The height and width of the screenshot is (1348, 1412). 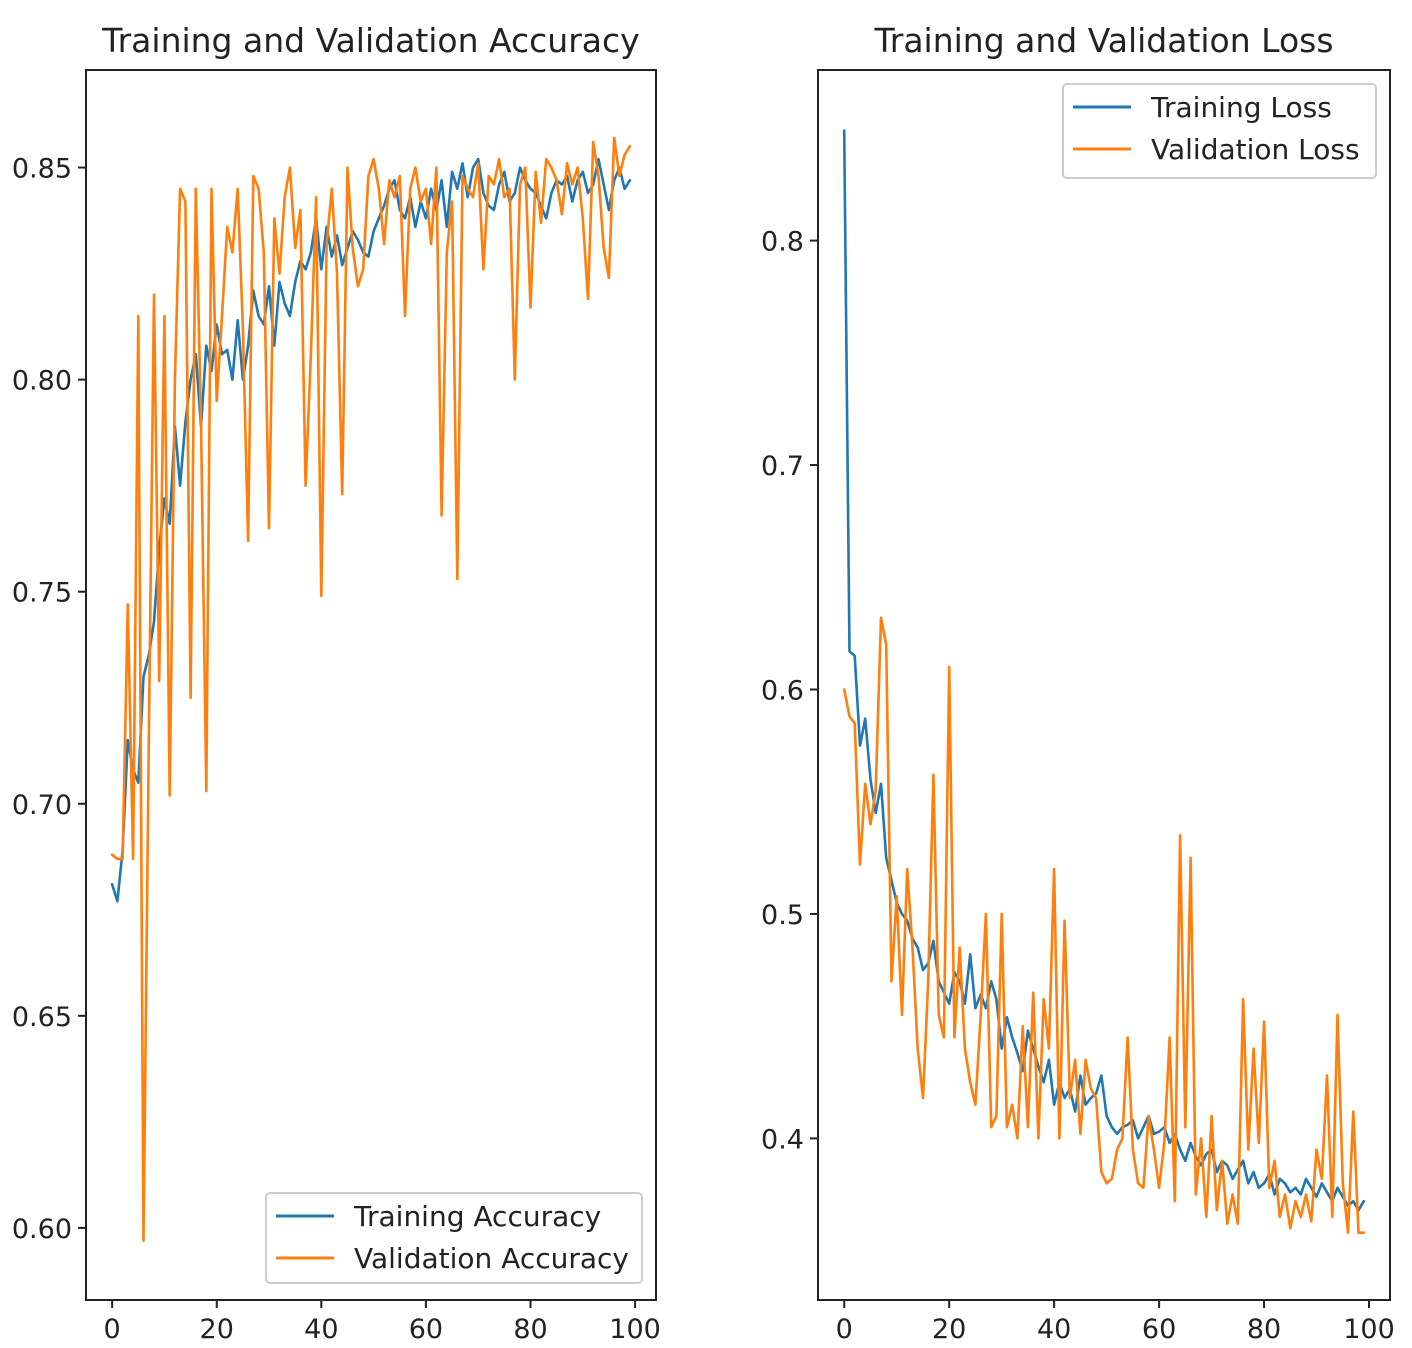 What do you see at coordinates (49, 699) in the screenshot?
I see `y-axis: 0.60 0.65 0.70 0.75 0.80 0.85` at bounding box center [49, 699].